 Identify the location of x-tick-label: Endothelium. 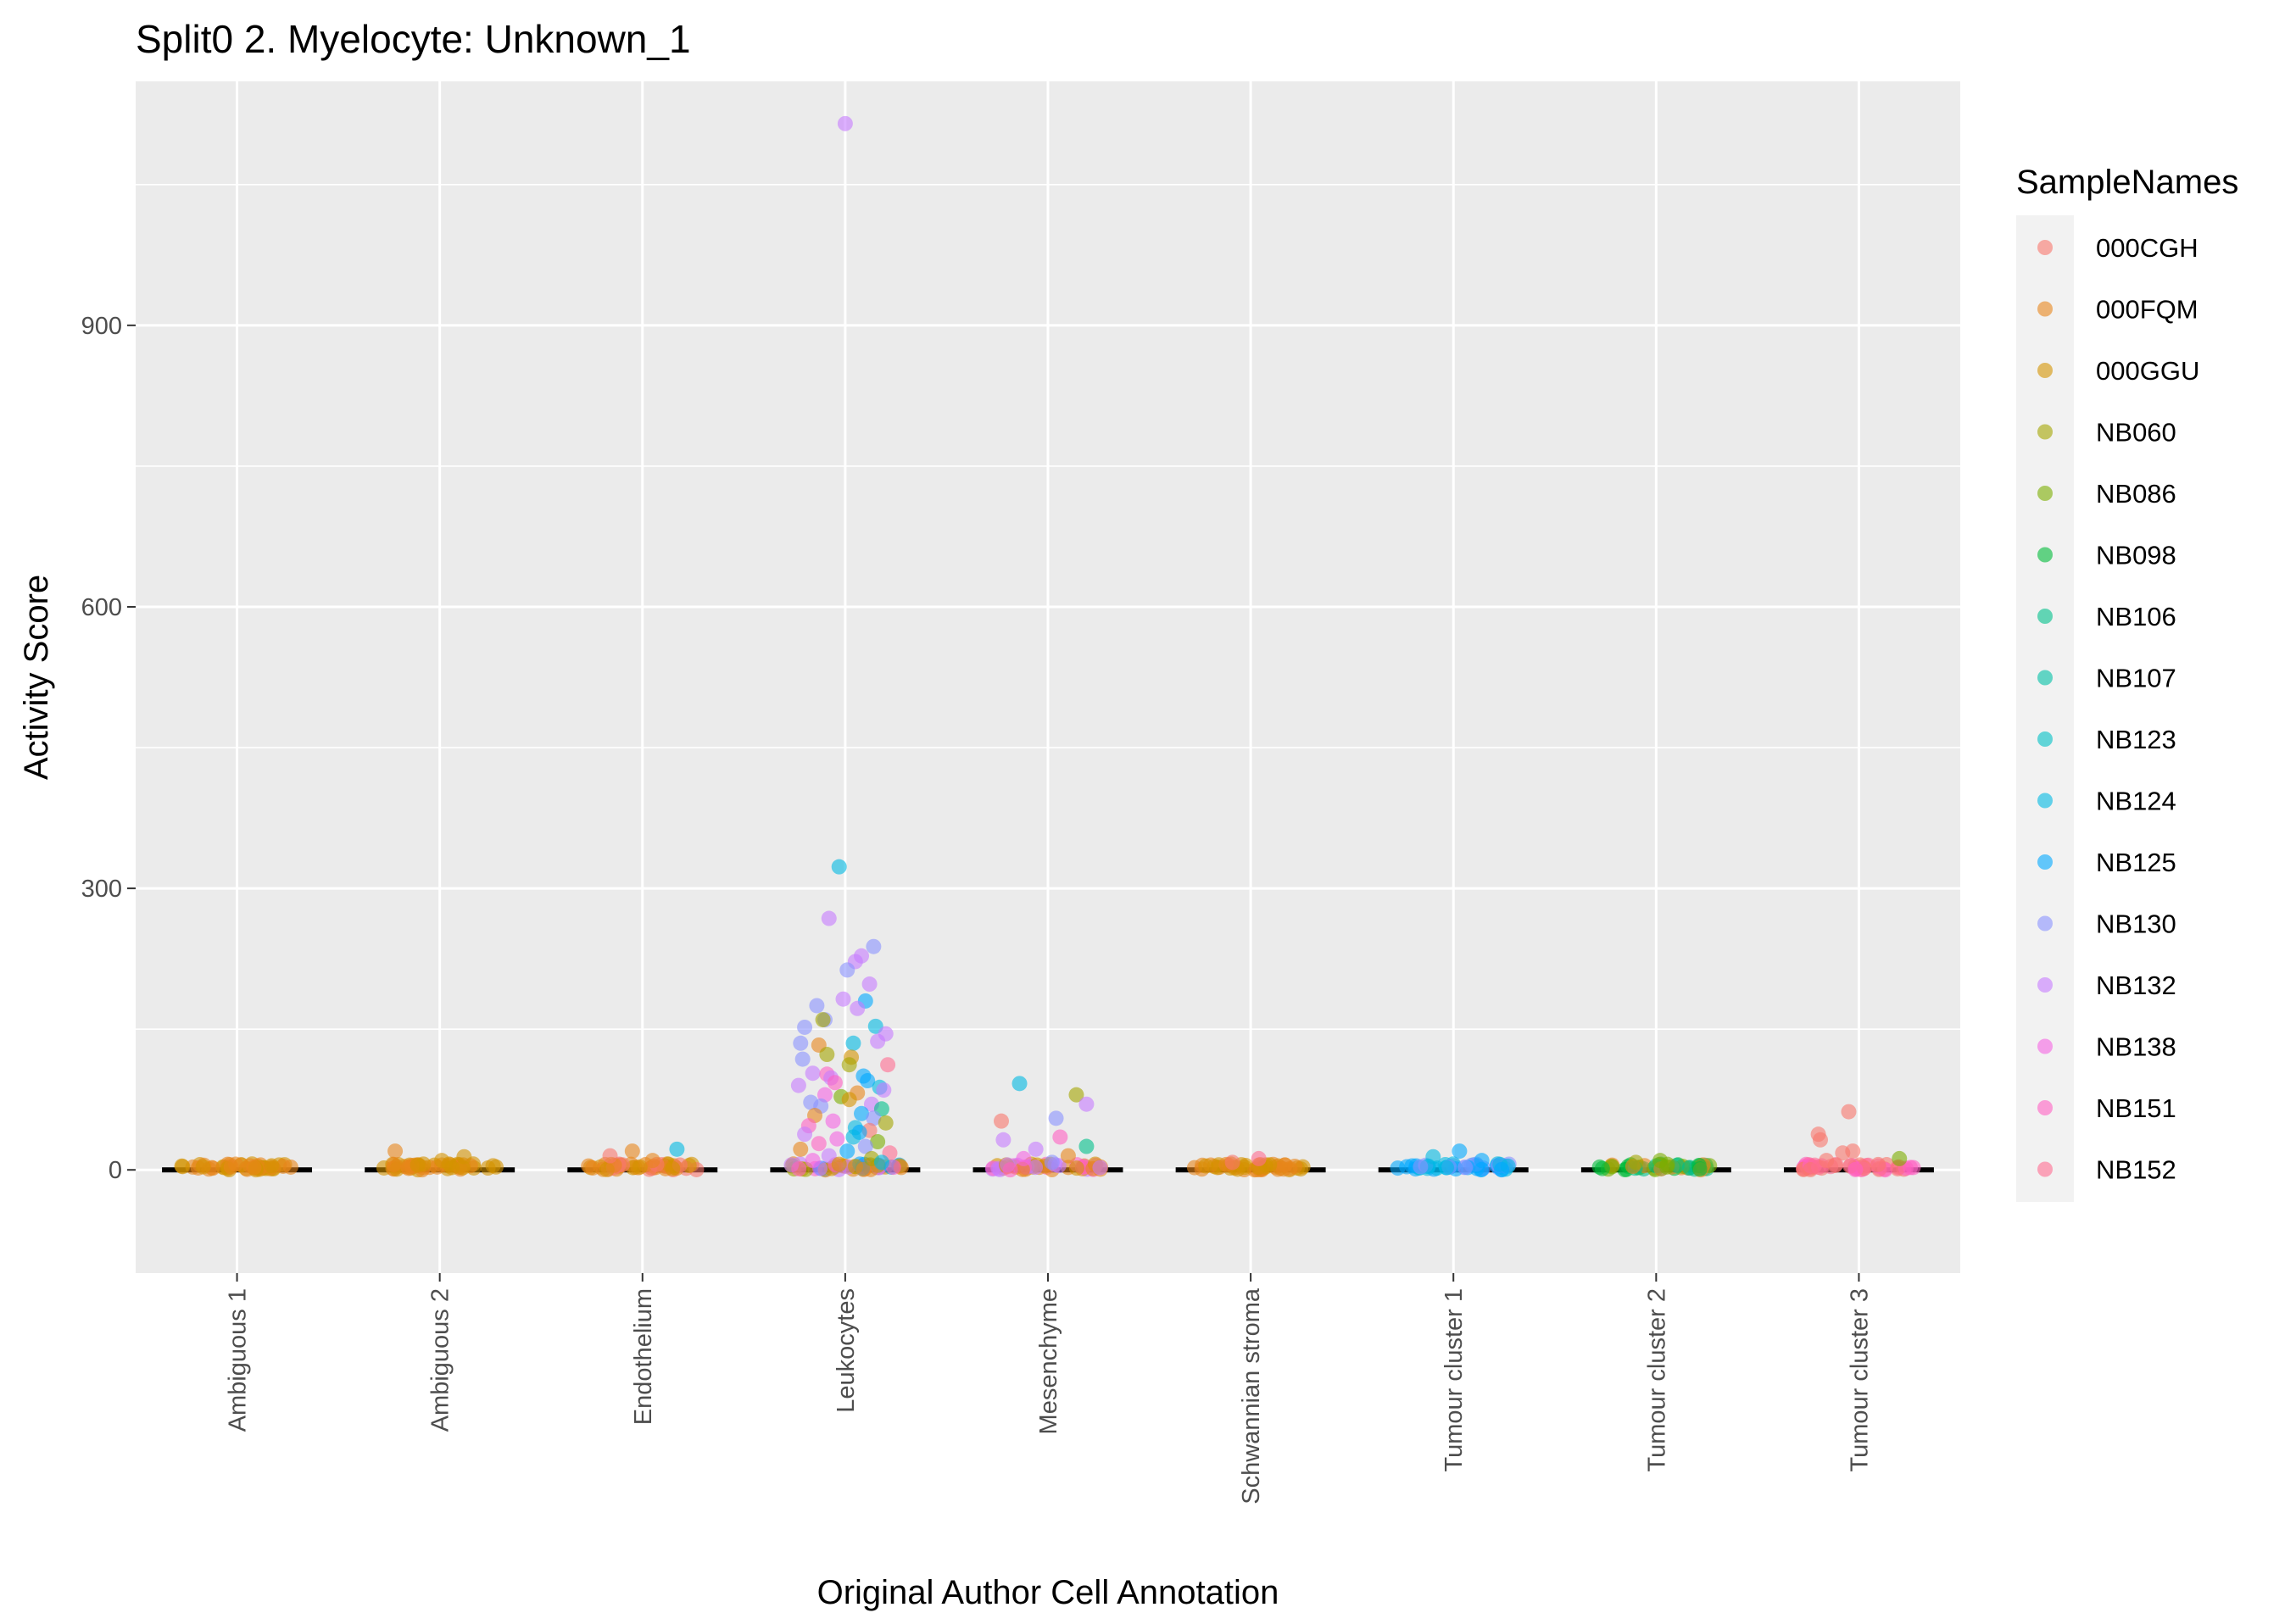
(643, 1356).